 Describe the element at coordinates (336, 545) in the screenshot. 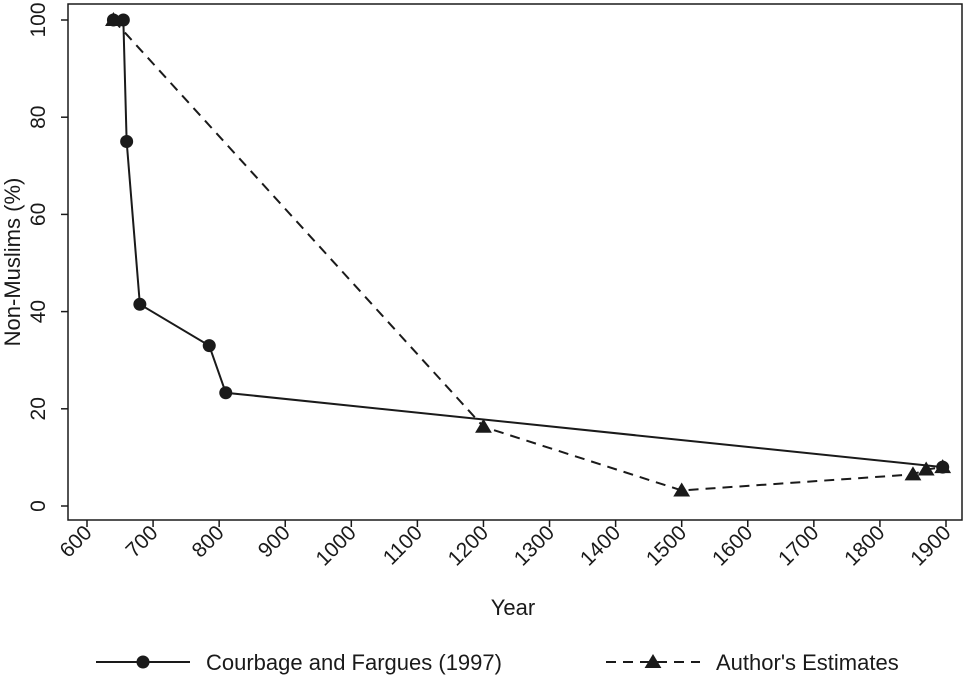

I see `x-tick-label: 1000` at that location.